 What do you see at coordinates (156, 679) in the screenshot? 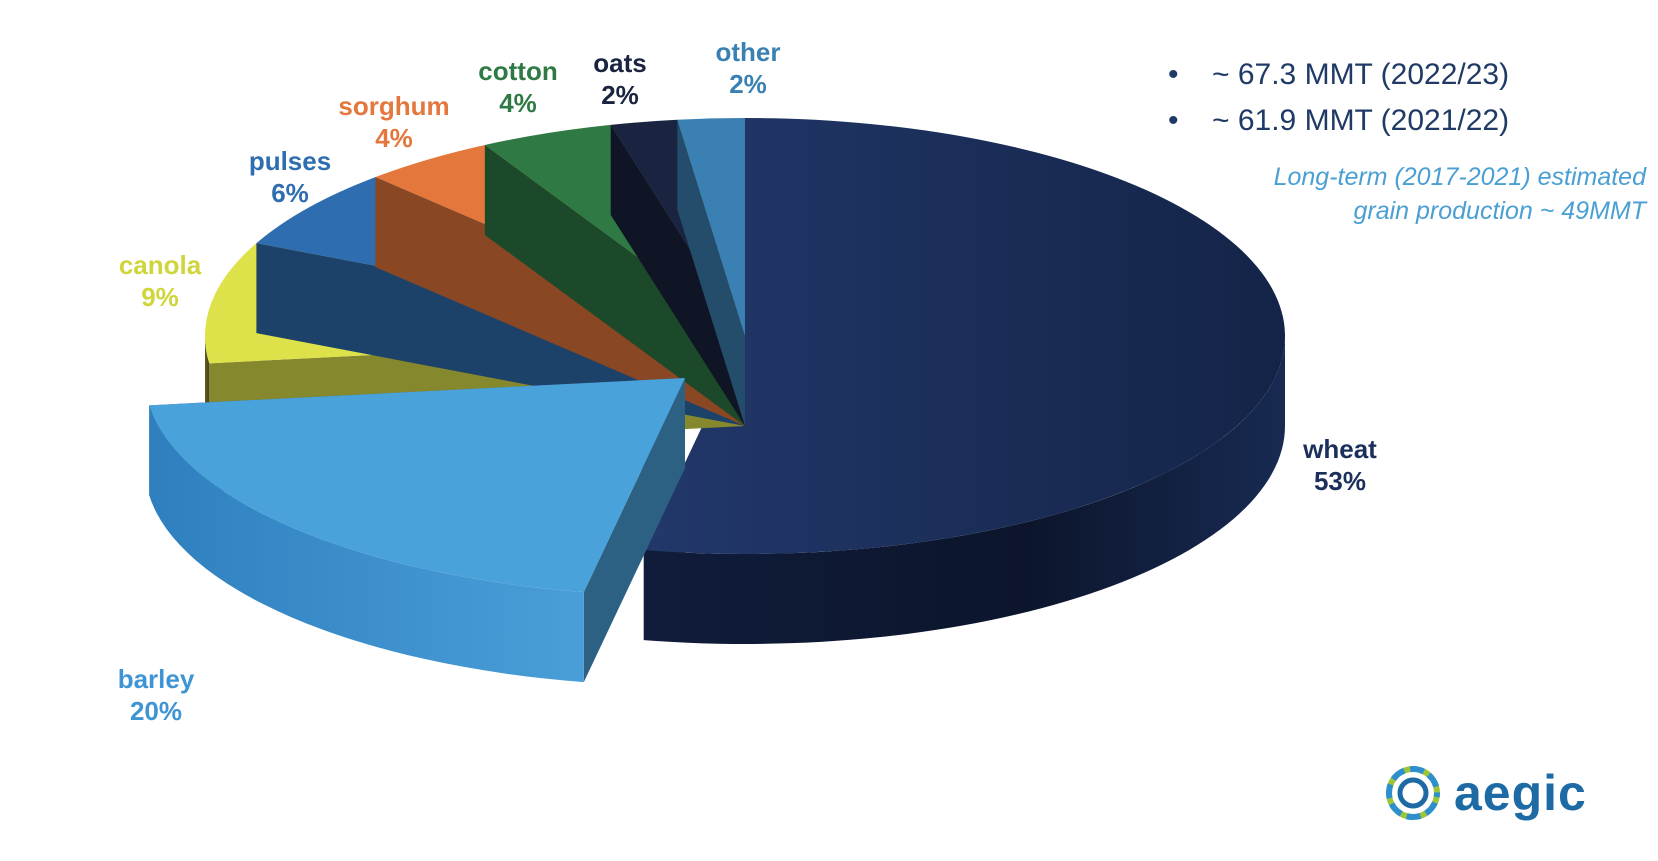
I see `pie-label-barley-name: barley` at bounding box center [156, 679].